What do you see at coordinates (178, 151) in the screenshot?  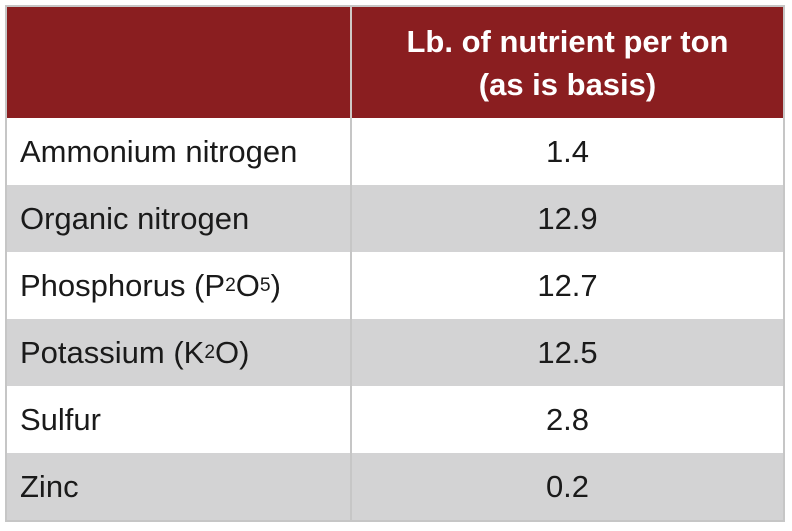 I see `nutrient-label: Ammonium nitrogen` at bounding box center [178, 151].